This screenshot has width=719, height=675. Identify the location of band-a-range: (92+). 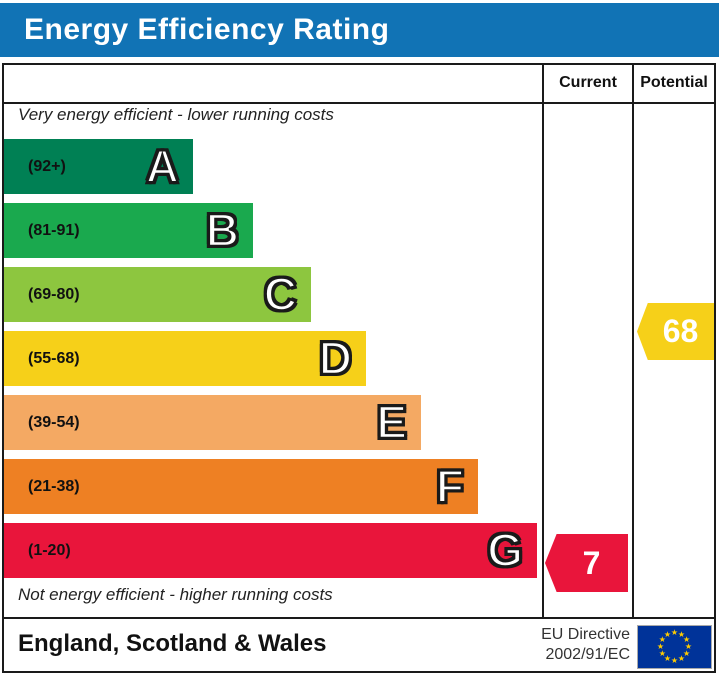
(47, 166).